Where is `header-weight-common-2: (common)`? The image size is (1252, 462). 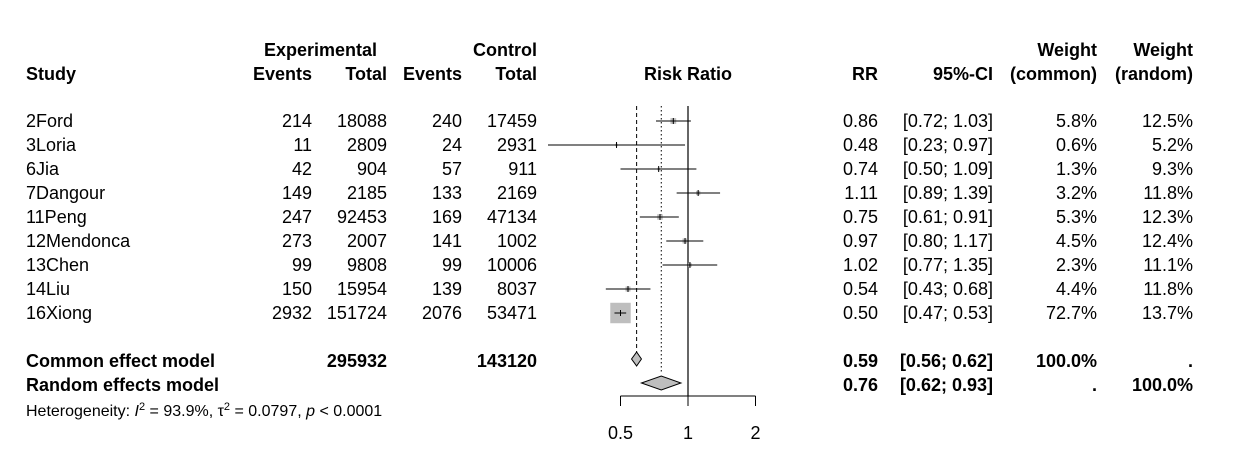
header-weight-common-2: (common) is located at coordinates (1053, 74).